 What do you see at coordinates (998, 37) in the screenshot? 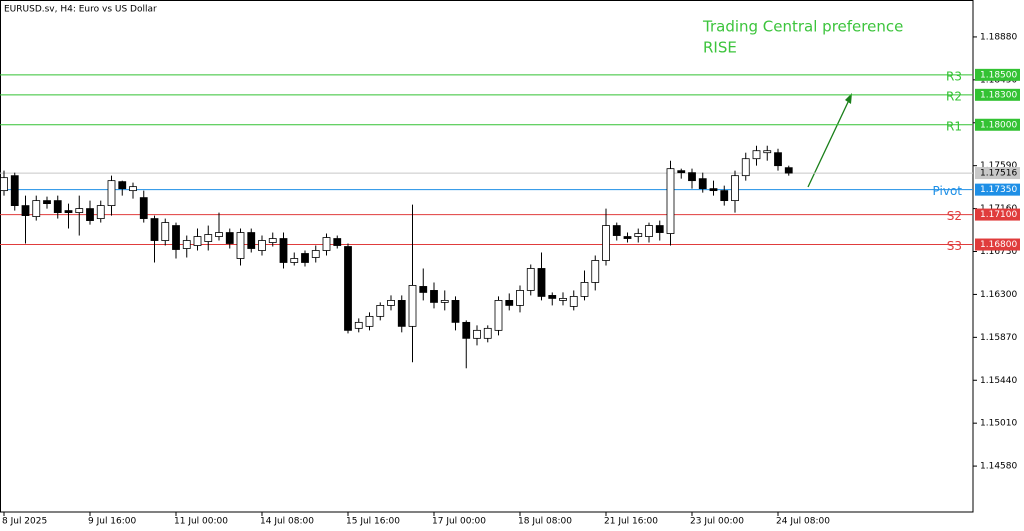
I see `y-tick-label: 1.18880` at bounding box center [998, 37].